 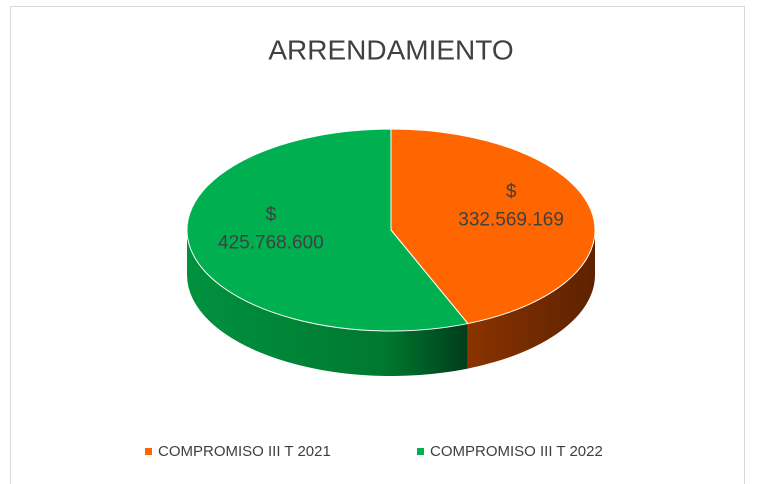 I want to click on chart-title: ARRENDAMIENTO, so click(x=390, y=49).